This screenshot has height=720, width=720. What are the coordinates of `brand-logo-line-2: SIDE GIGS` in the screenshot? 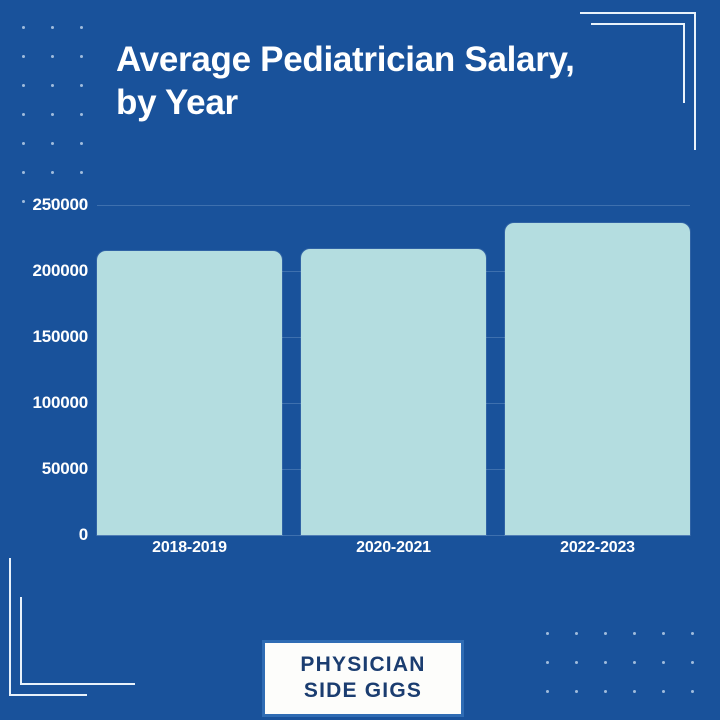 It's located at (363, 690).